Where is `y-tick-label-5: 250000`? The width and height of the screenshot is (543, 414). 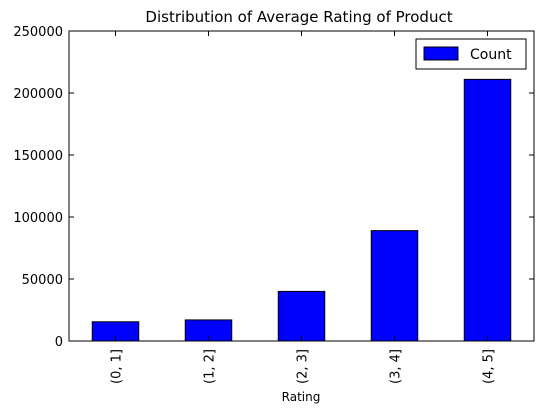
y-tick-label-5: 250000 is located at coordinates (38, 32).